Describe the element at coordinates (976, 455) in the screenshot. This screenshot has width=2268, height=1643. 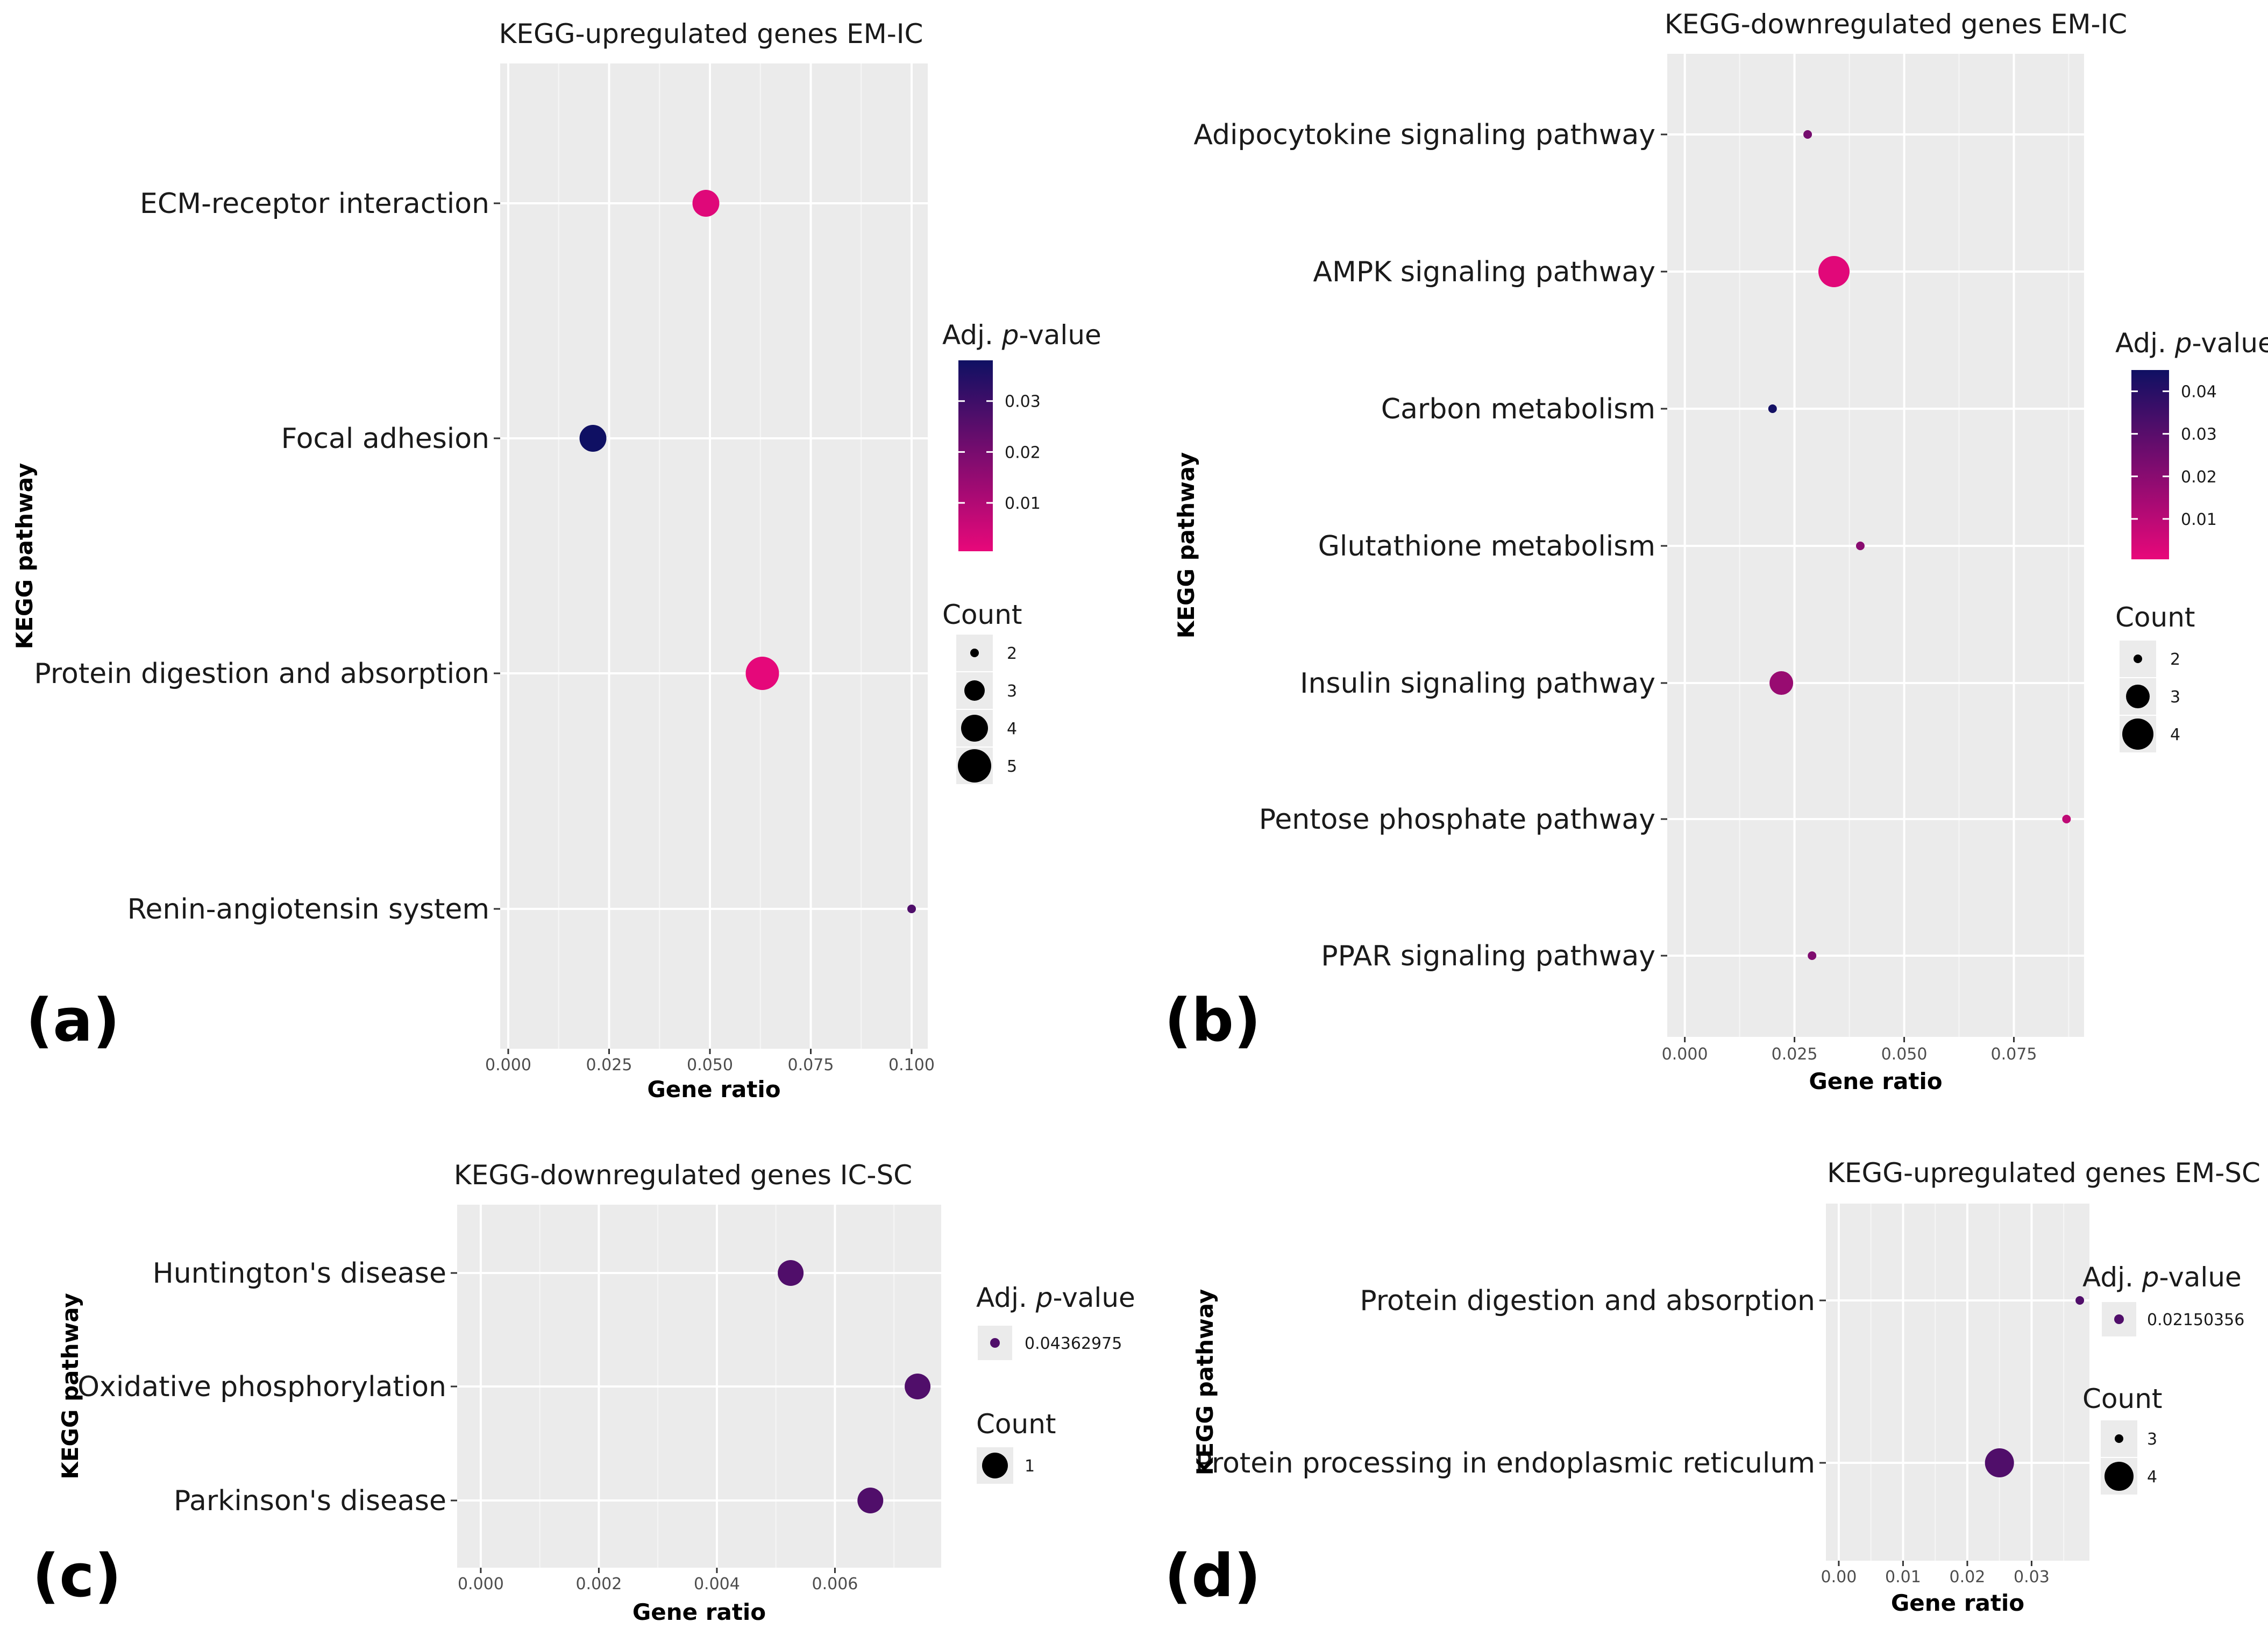
I see `color-bar` at that location.